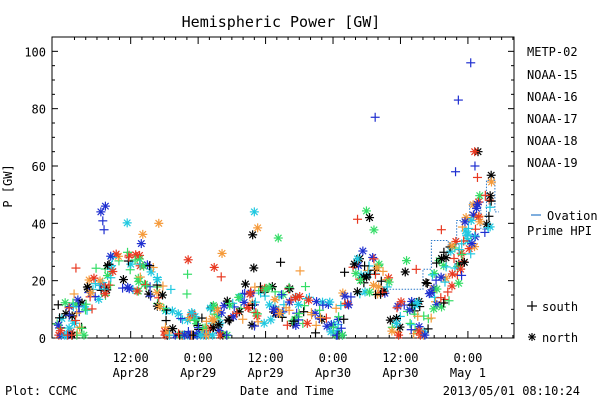 The image size is (600, 400). What do you see at coordinates (287, 391) in the screenshot?
I see `x-axis-label: Date and Time` at bounding box center [287, 391].